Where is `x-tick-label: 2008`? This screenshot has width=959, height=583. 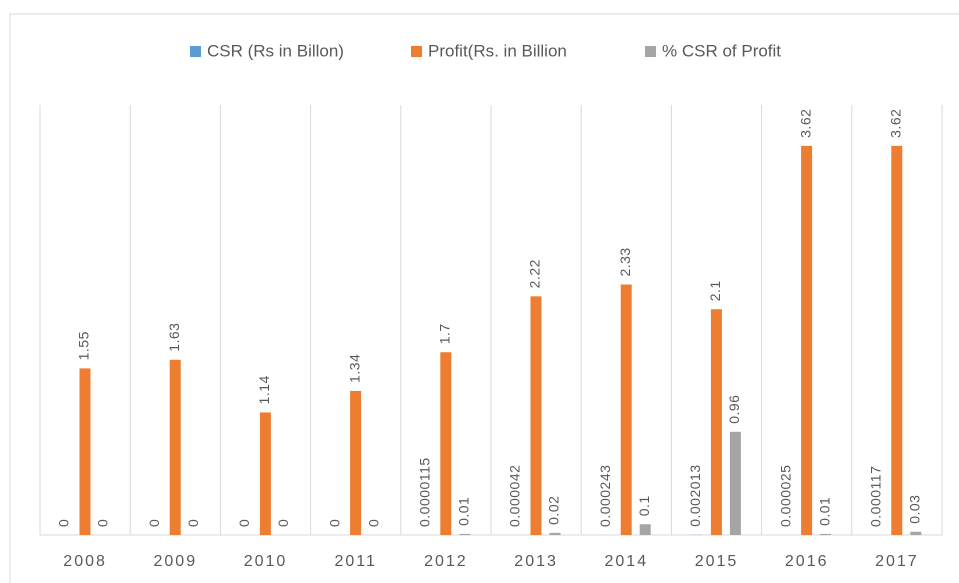 x-tick-label: 2008 is located at coordinates (85, 561).